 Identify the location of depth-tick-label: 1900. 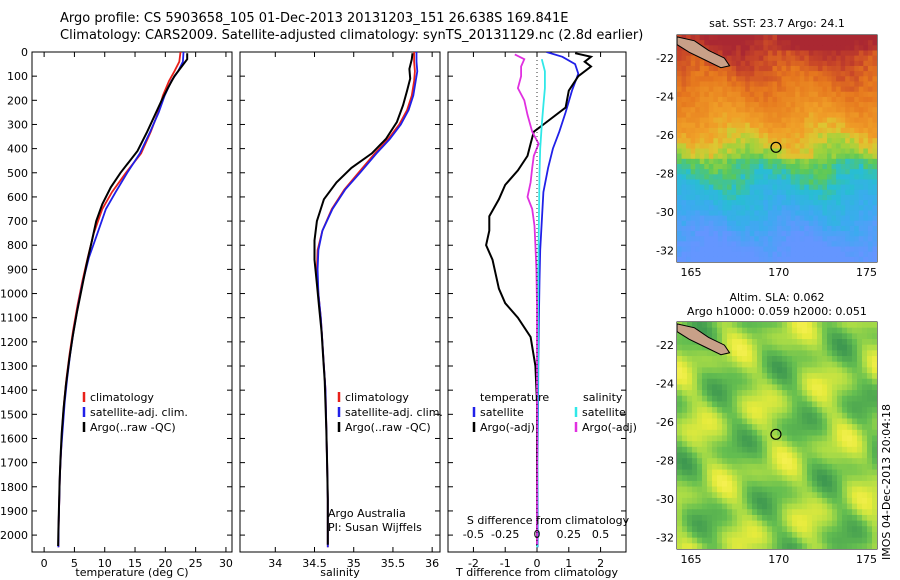
(14, 511).